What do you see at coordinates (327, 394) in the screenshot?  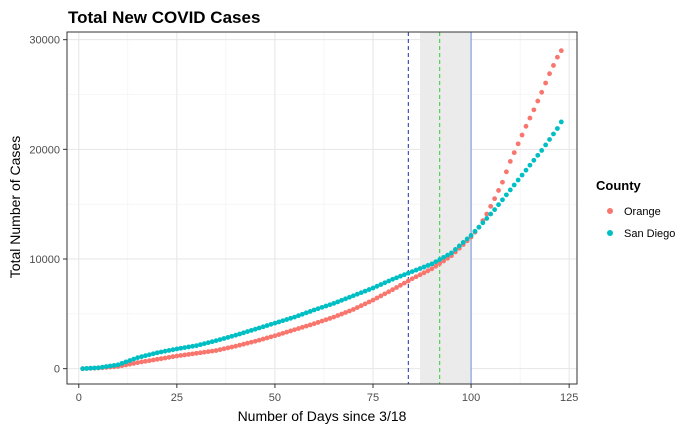 I see `x-axis-ticks: 0 25 50 75 100 125` at bounding box center [327, 394].